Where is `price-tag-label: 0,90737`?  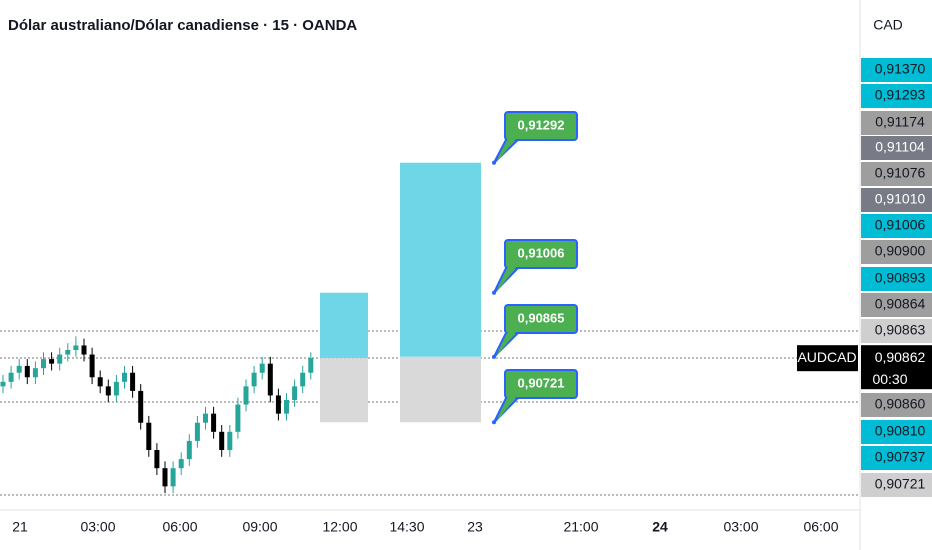 price-tag-label: 0,90737 is located at coordinates (900, 457).